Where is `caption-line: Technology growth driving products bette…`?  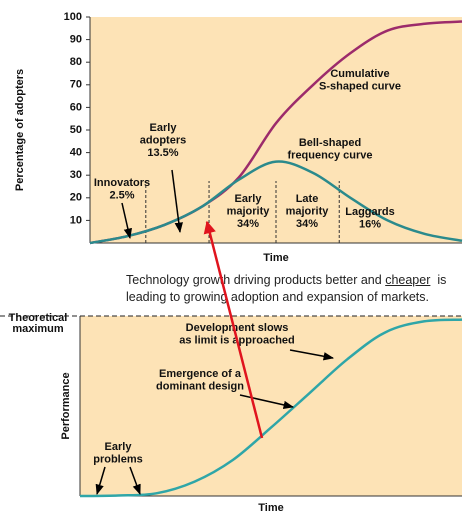
caption-line: Technology growth driving products bette… is located at coordinates (286, 280).